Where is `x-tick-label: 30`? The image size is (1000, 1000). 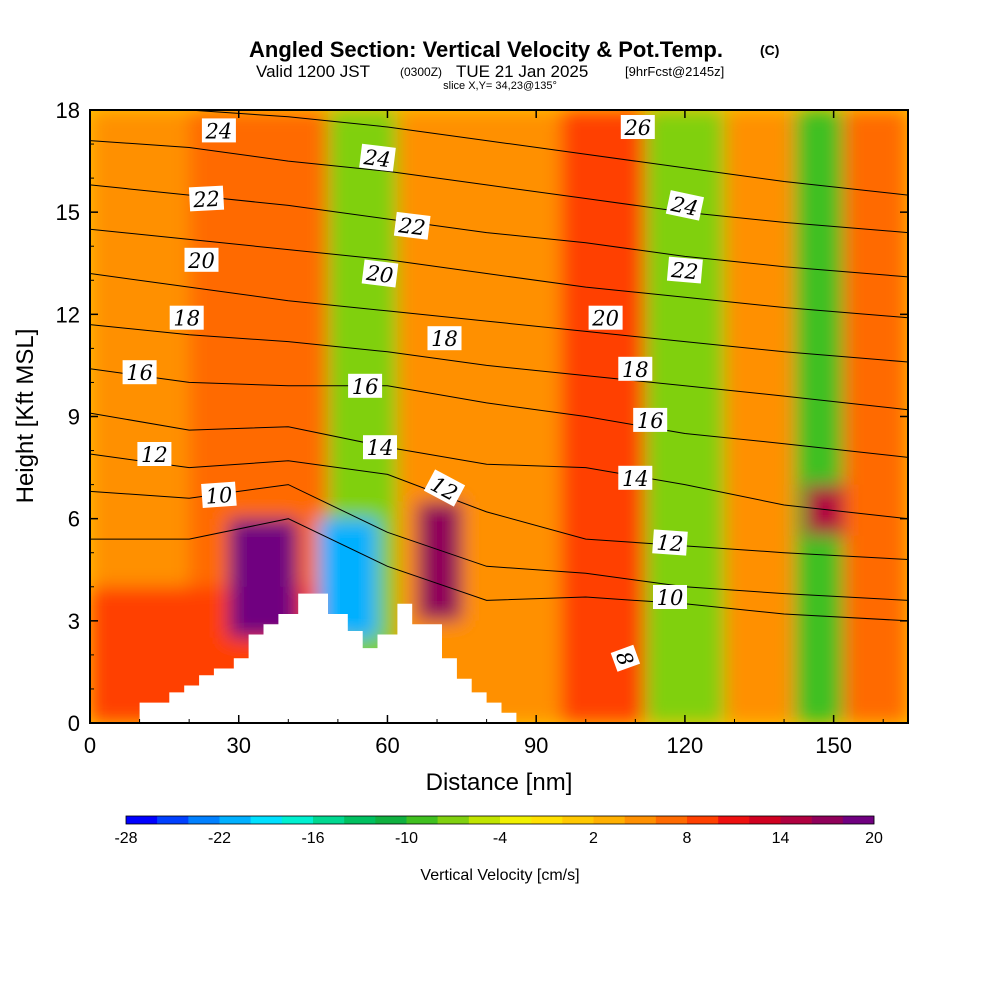 x-tick-label: 30 is located at coordinates (238, 745).